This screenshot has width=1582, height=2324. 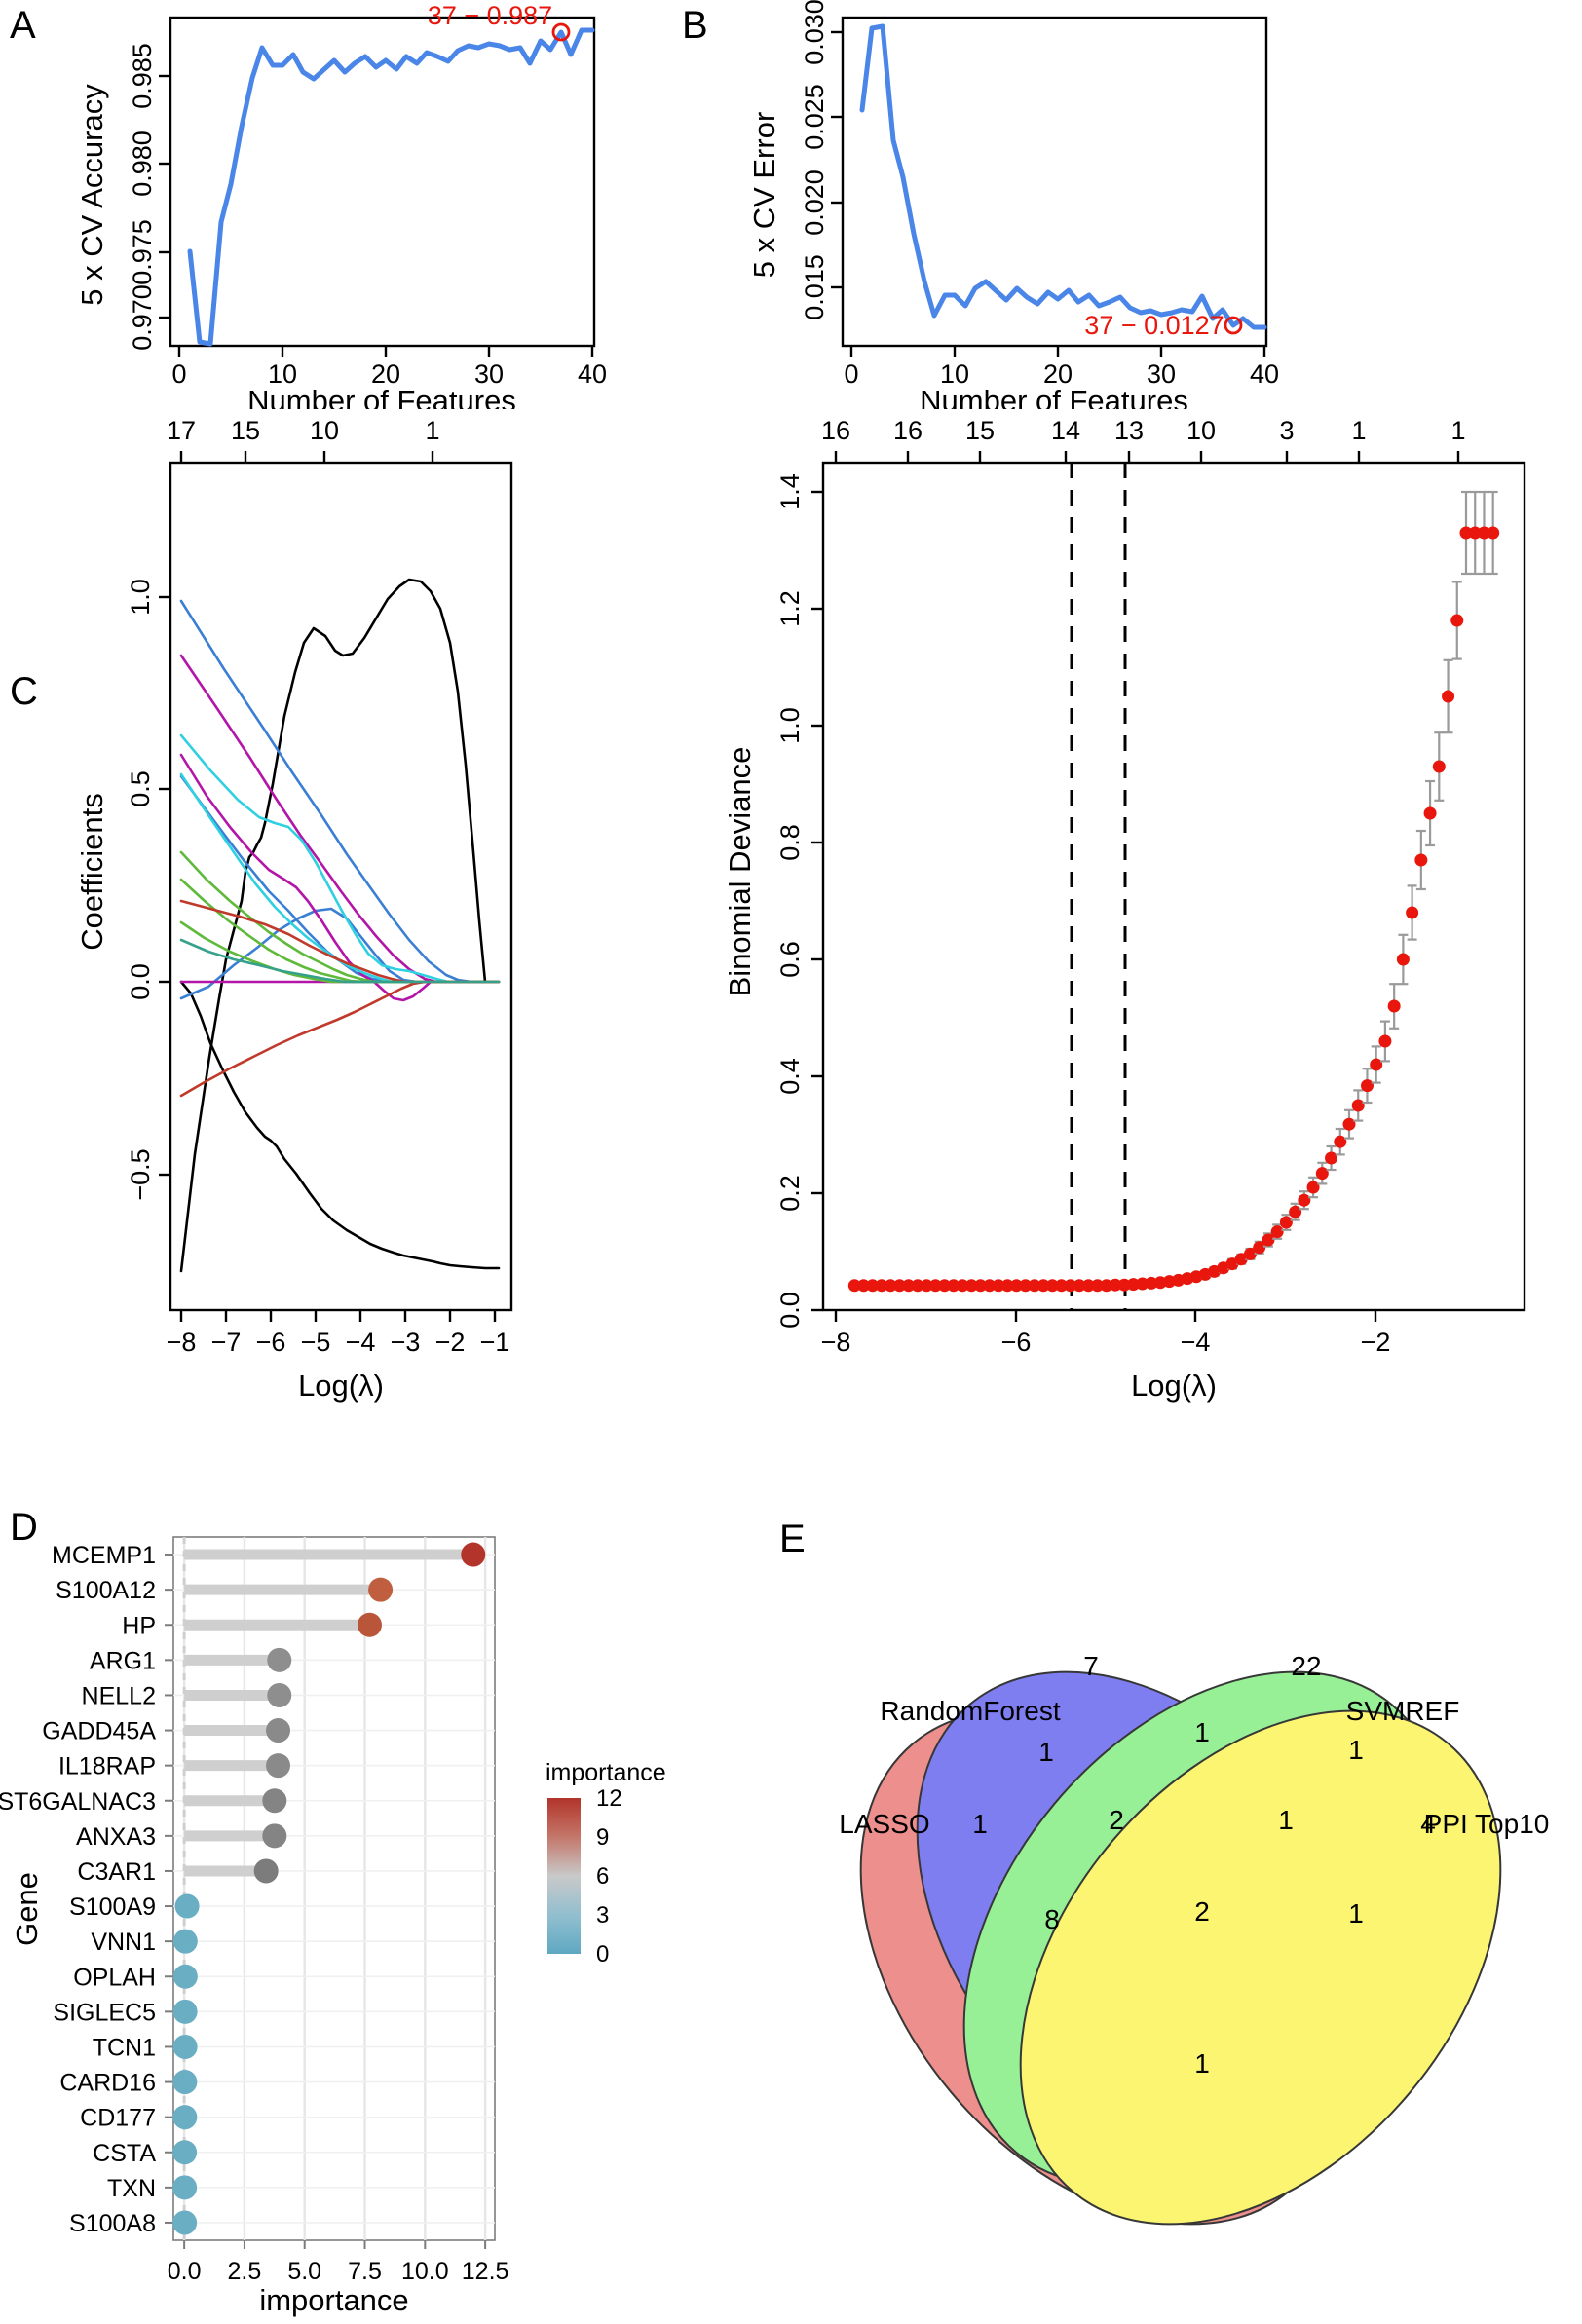 I want to click on panel-d-gene-label: ST6GALNAC3, so click(x=78, y=1802).